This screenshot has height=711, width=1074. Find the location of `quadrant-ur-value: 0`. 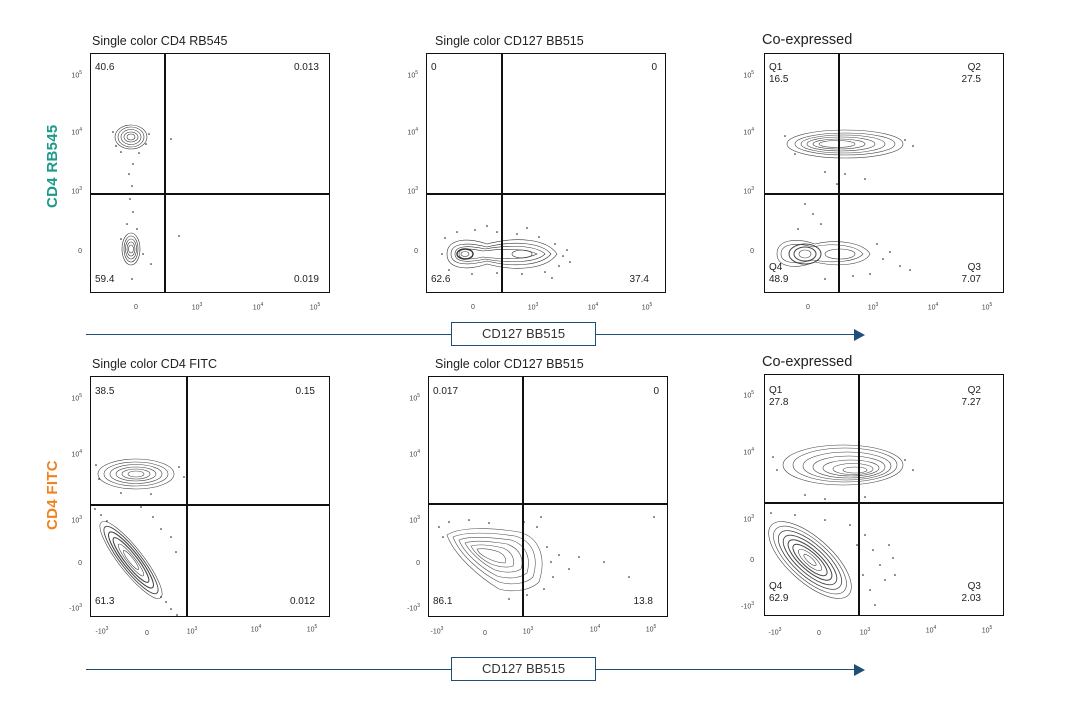

quadrant-ur-value: 0 is located at coordinates (656, 391).